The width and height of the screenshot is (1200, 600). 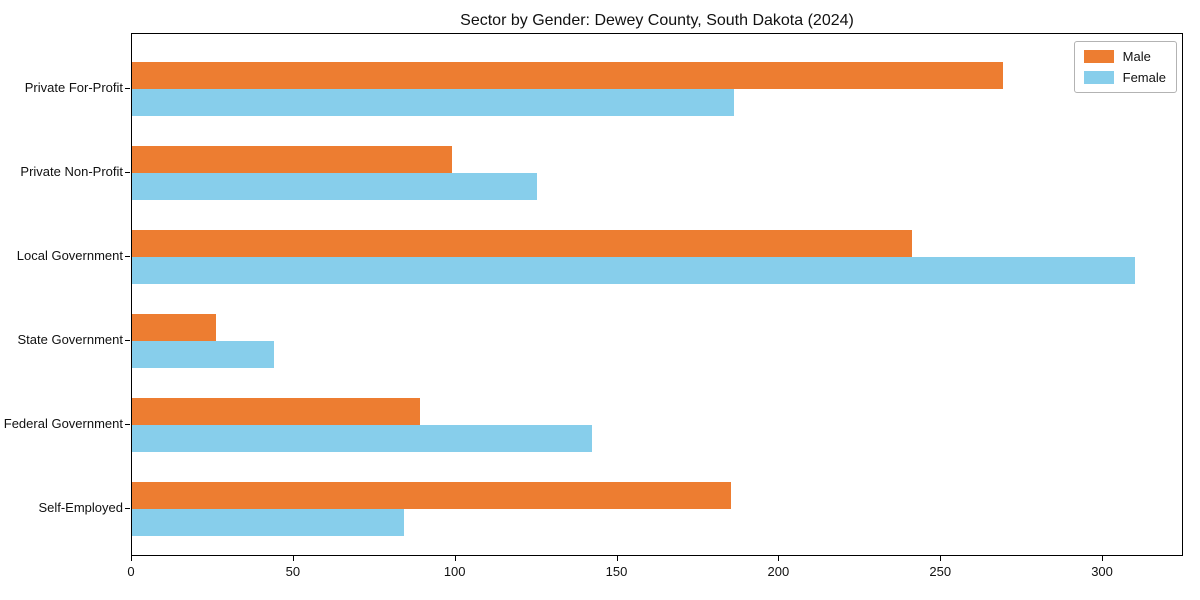 I want to click on legend-swatch-male, so click(x=1098, y=56).